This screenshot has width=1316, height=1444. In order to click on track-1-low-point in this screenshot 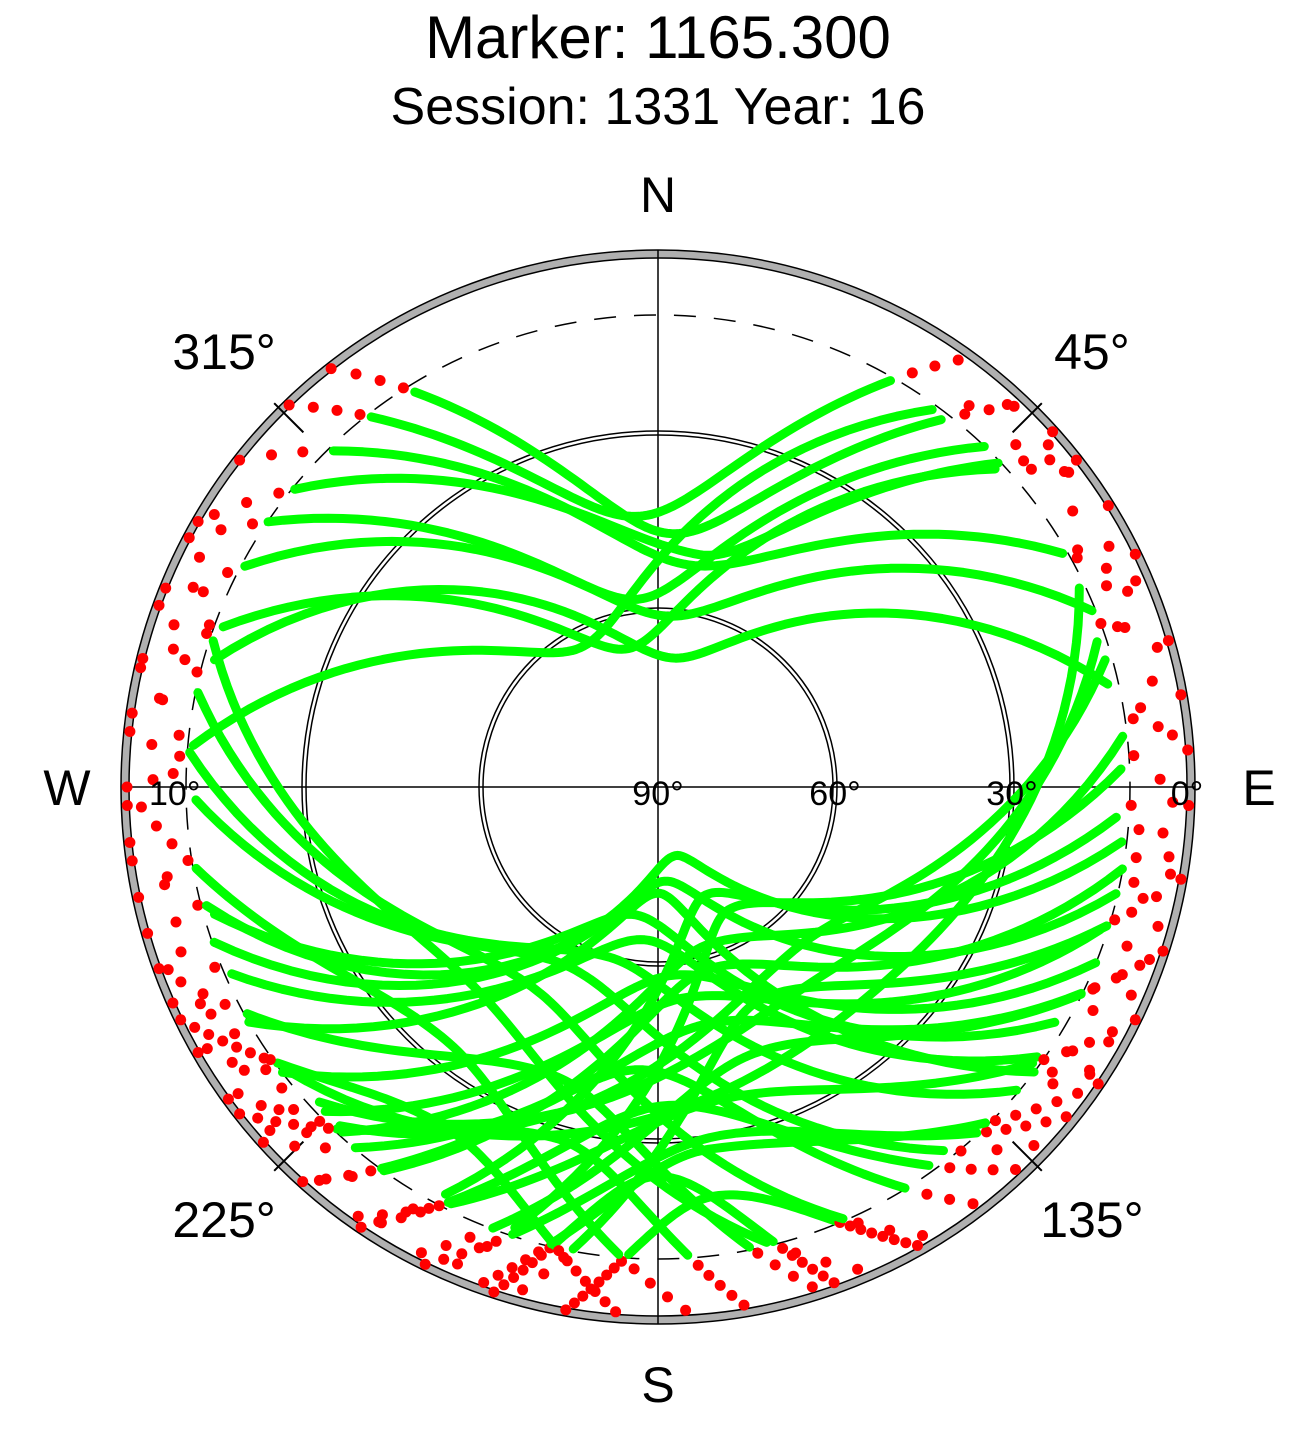, I will do `click(356, 374)`.